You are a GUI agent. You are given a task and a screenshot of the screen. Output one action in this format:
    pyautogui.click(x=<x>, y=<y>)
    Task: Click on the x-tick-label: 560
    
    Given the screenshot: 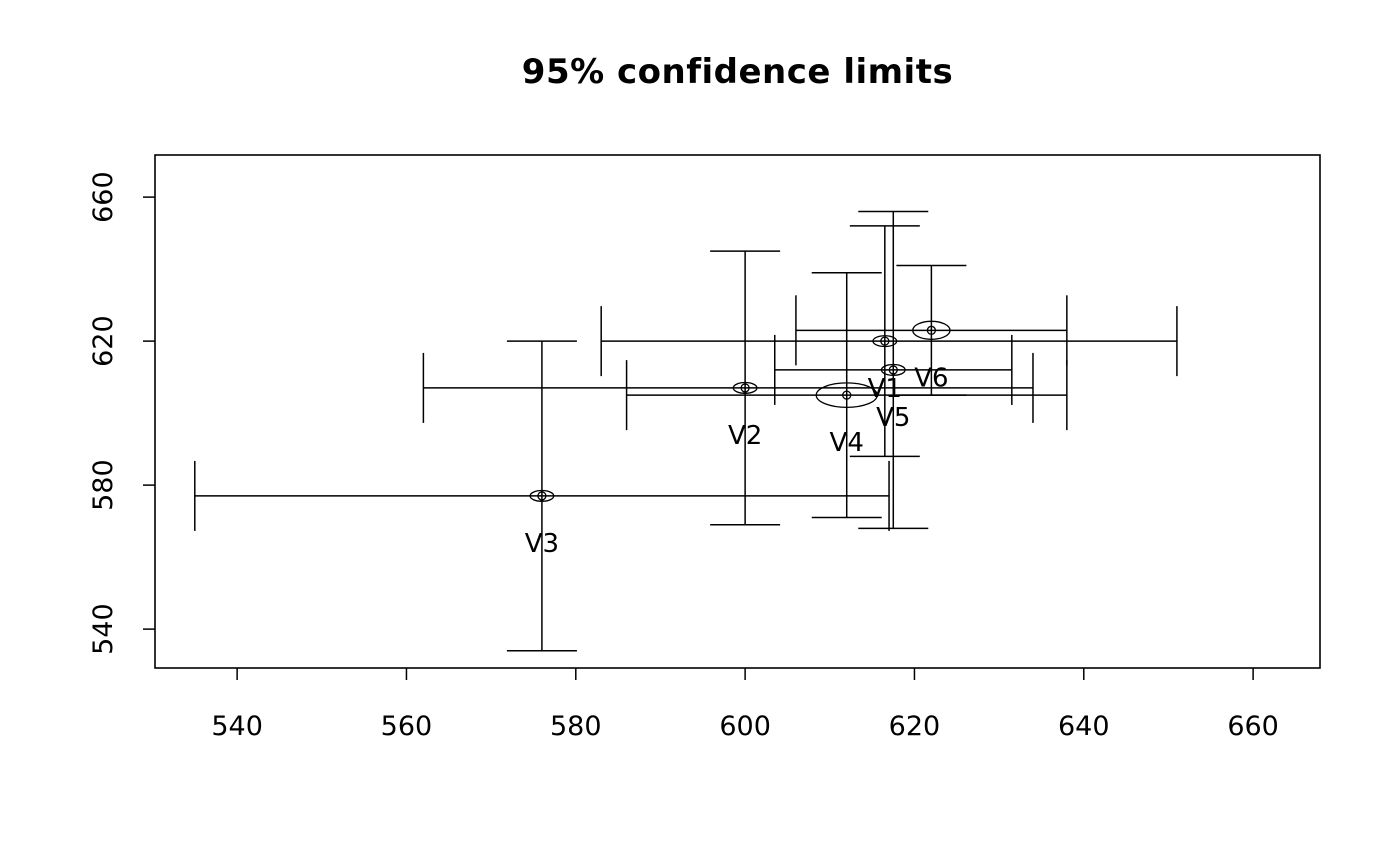 What is the action you would take?
    pyautogui.click(x=407, y=726)
    